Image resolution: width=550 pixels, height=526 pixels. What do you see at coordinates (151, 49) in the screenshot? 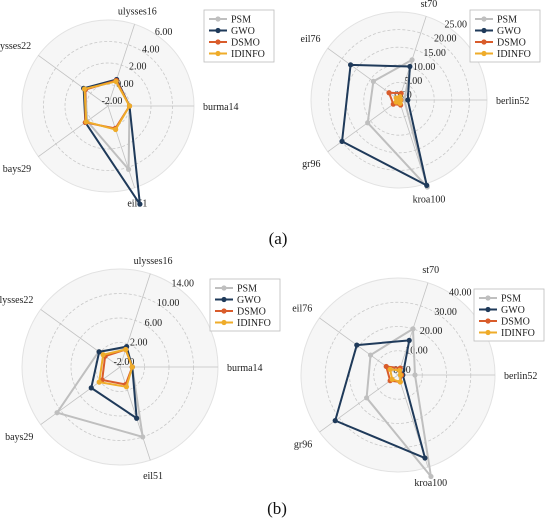
I see `tick-label: 4.00` at bounding box center [151, 49].